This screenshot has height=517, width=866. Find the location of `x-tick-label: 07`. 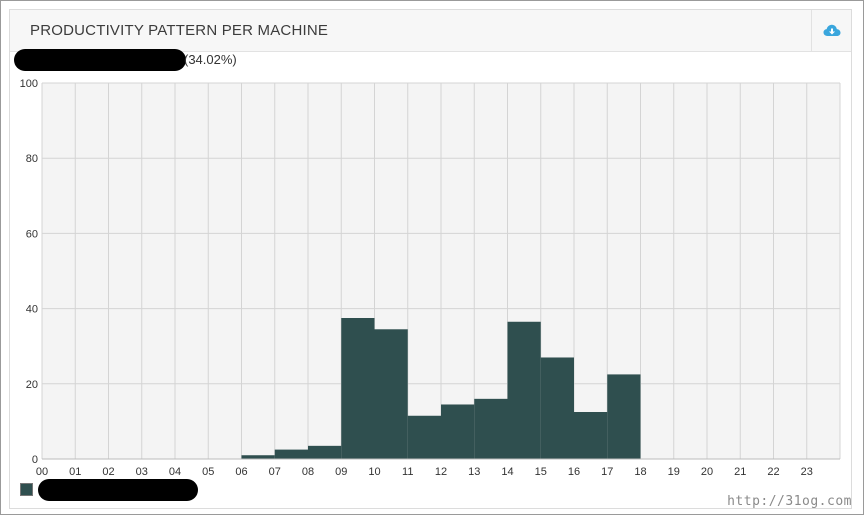

x-tick-label: 07 is located at coordinates (275, 472).